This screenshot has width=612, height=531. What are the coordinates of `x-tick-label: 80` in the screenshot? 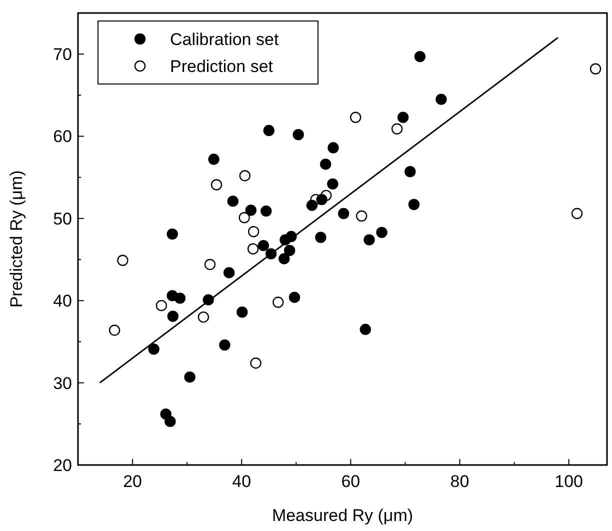 It's located at (460, 481).